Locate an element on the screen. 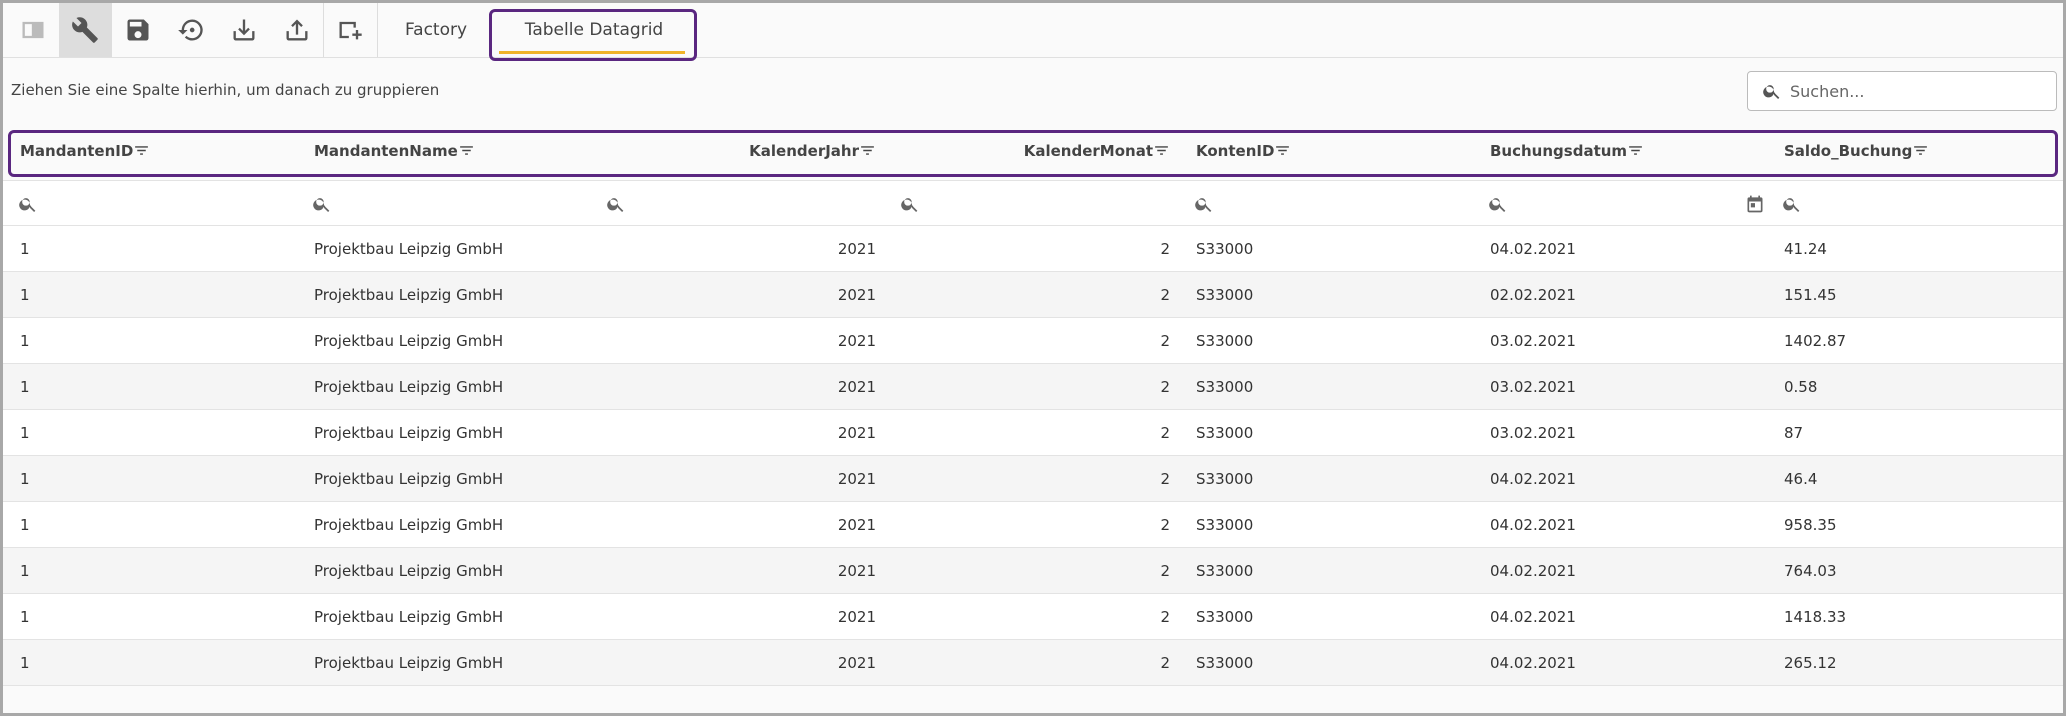 This screenshot has height=716, width=2066. column-header: MandantenName is located at coordinates (394, 151).